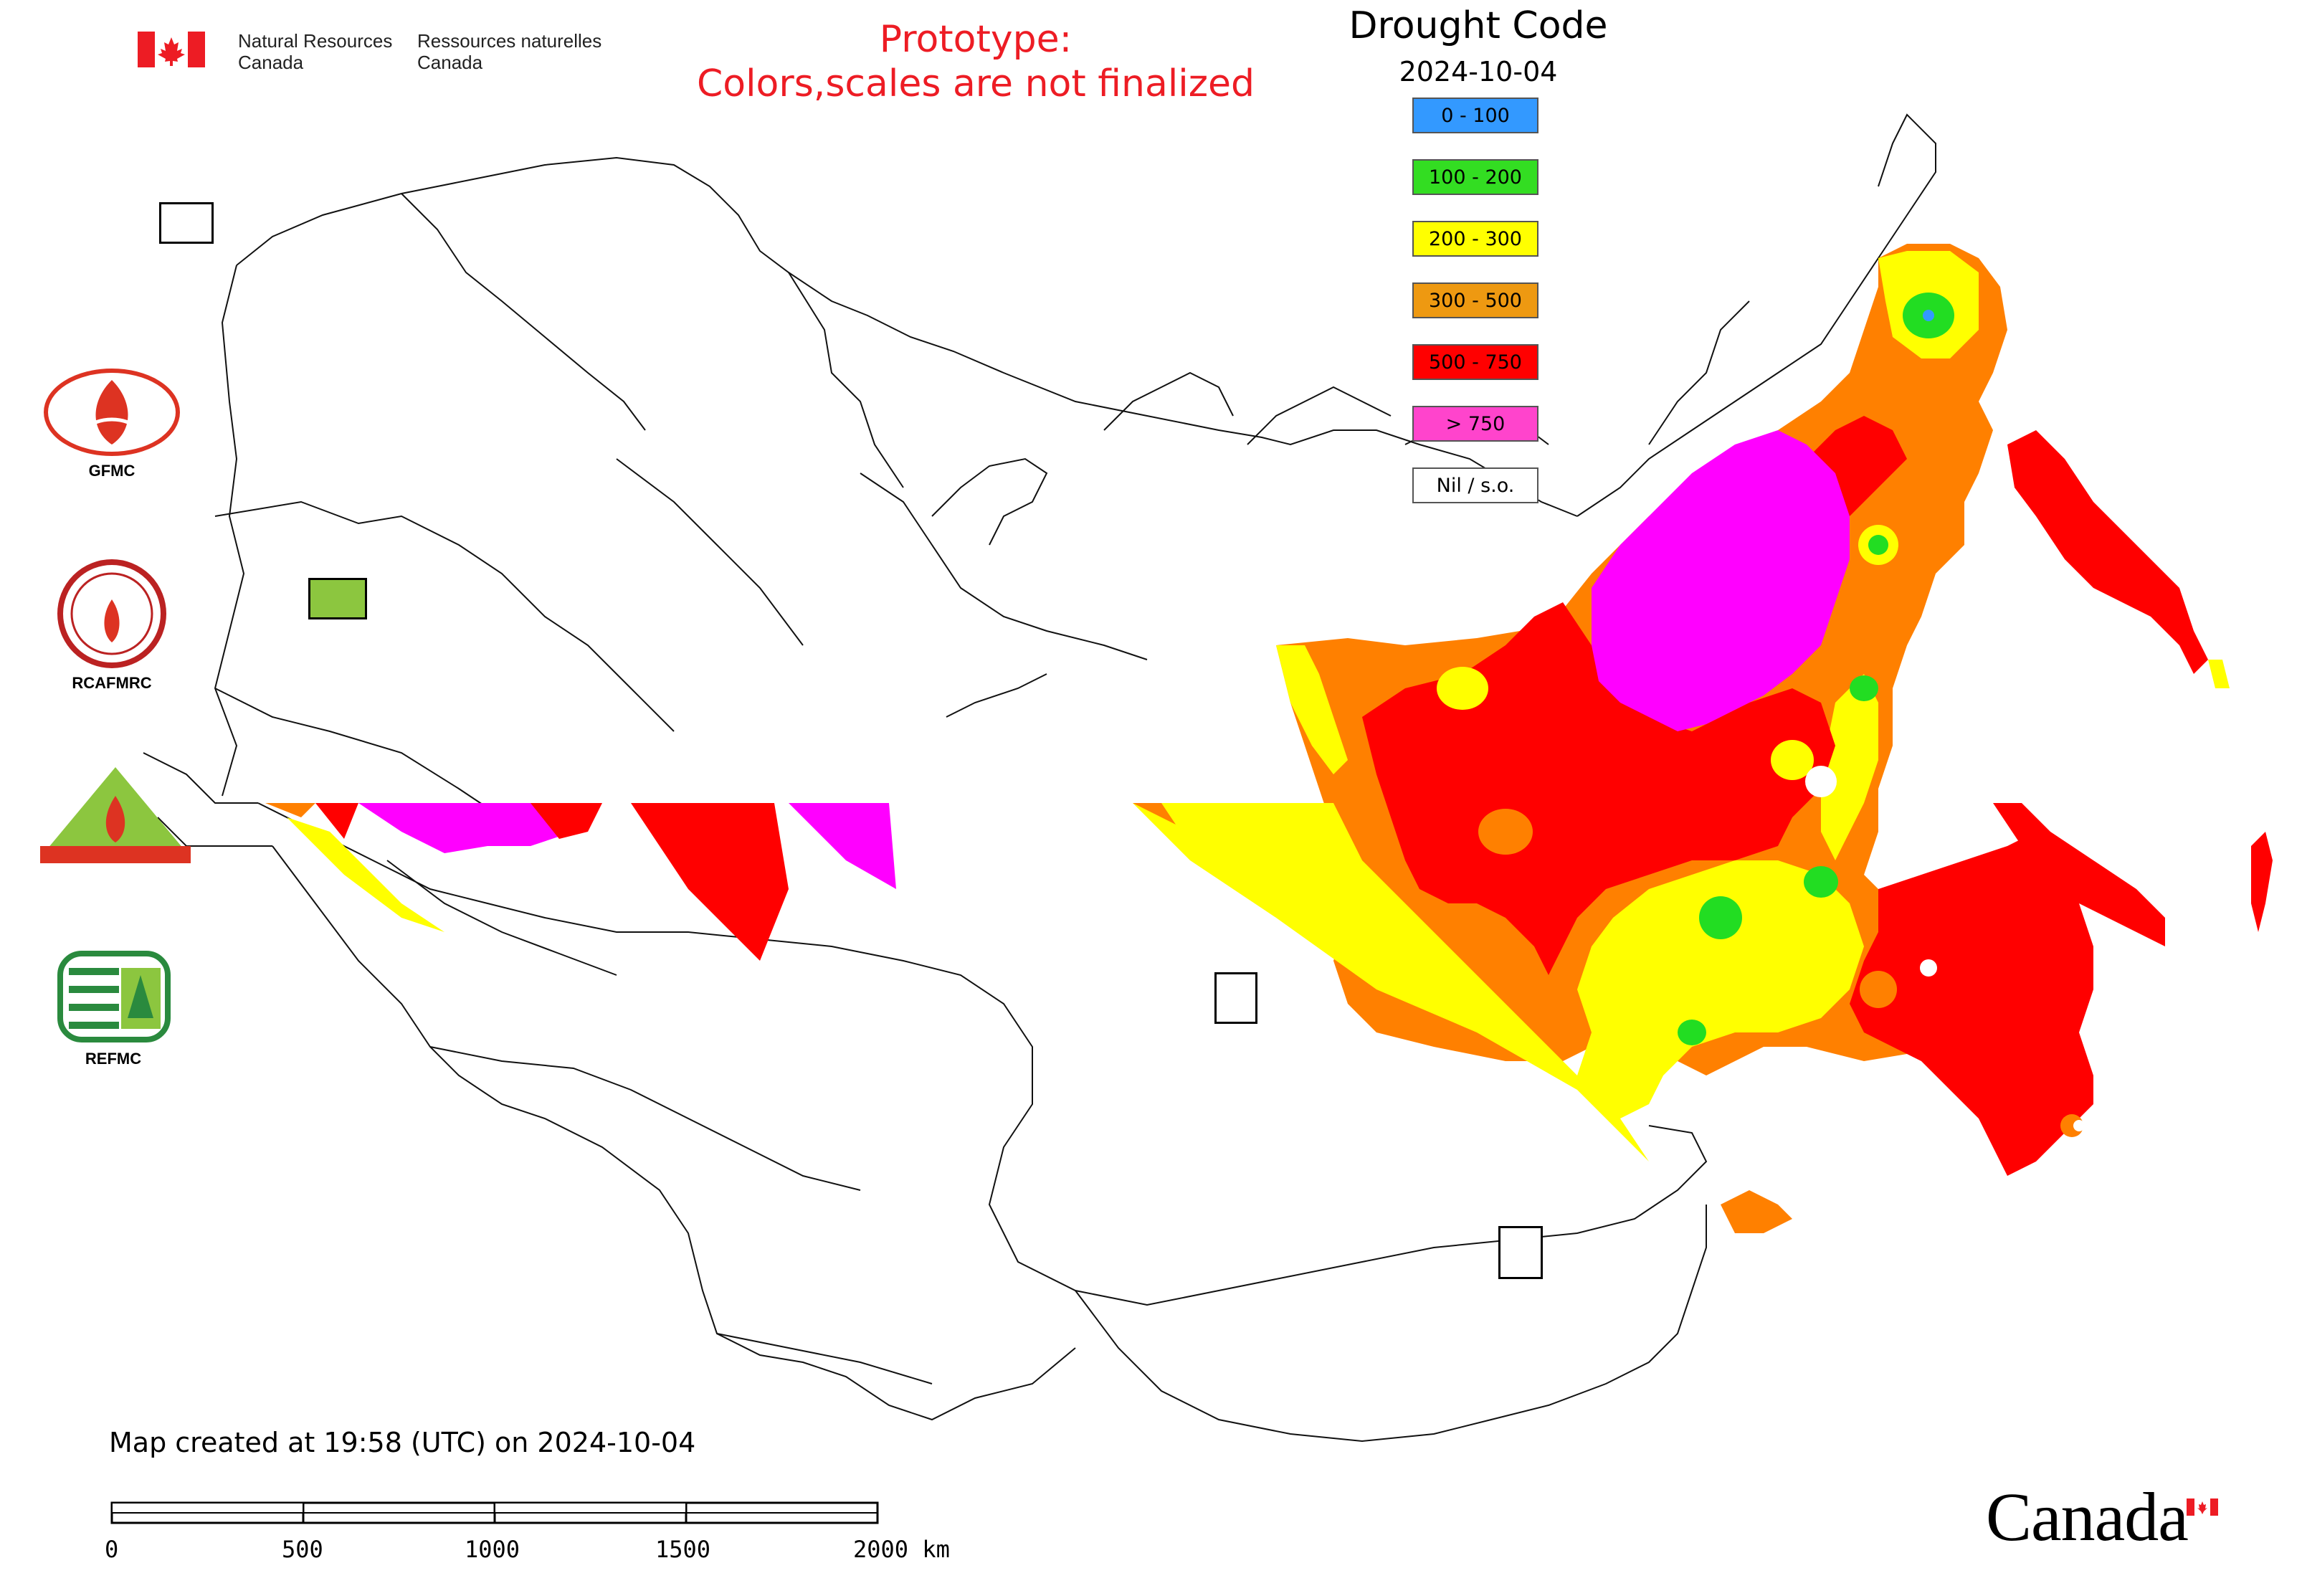 This screenshot has width=2302, height=1596. Describe the element at coordinates (302, 1549) in the screenshot. I see `scale-tick-500: 500` at that location.